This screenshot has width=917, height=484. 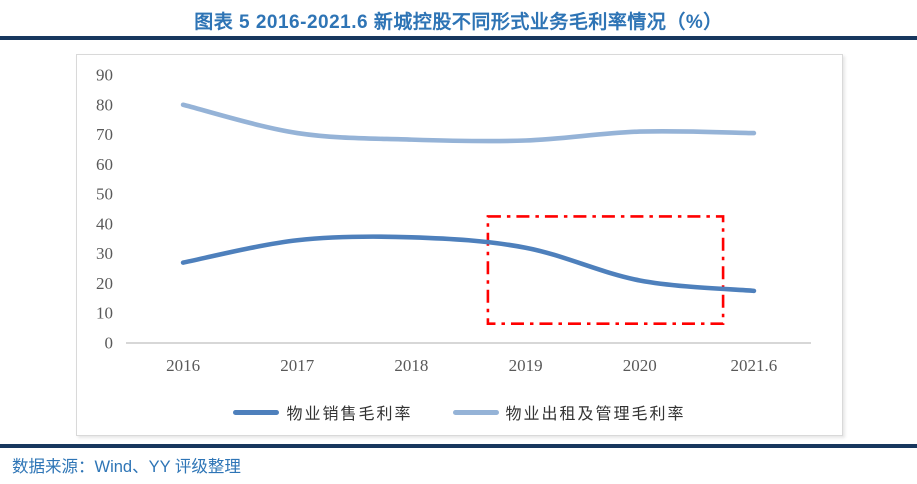 I want to click on legend-item-rental: 物业出租及管理毛利率, so click(x=569, y=412).